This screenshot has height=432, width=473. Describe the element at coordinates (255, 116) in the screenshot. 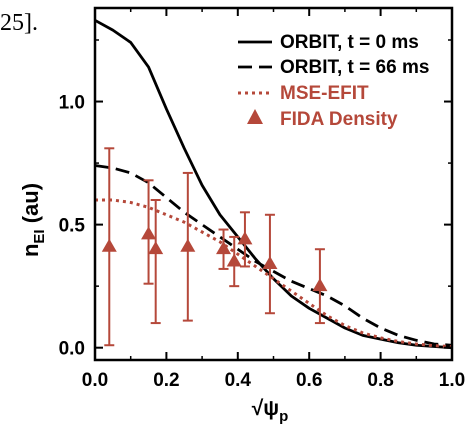

I see `legend-swatch-triangle` at that location.